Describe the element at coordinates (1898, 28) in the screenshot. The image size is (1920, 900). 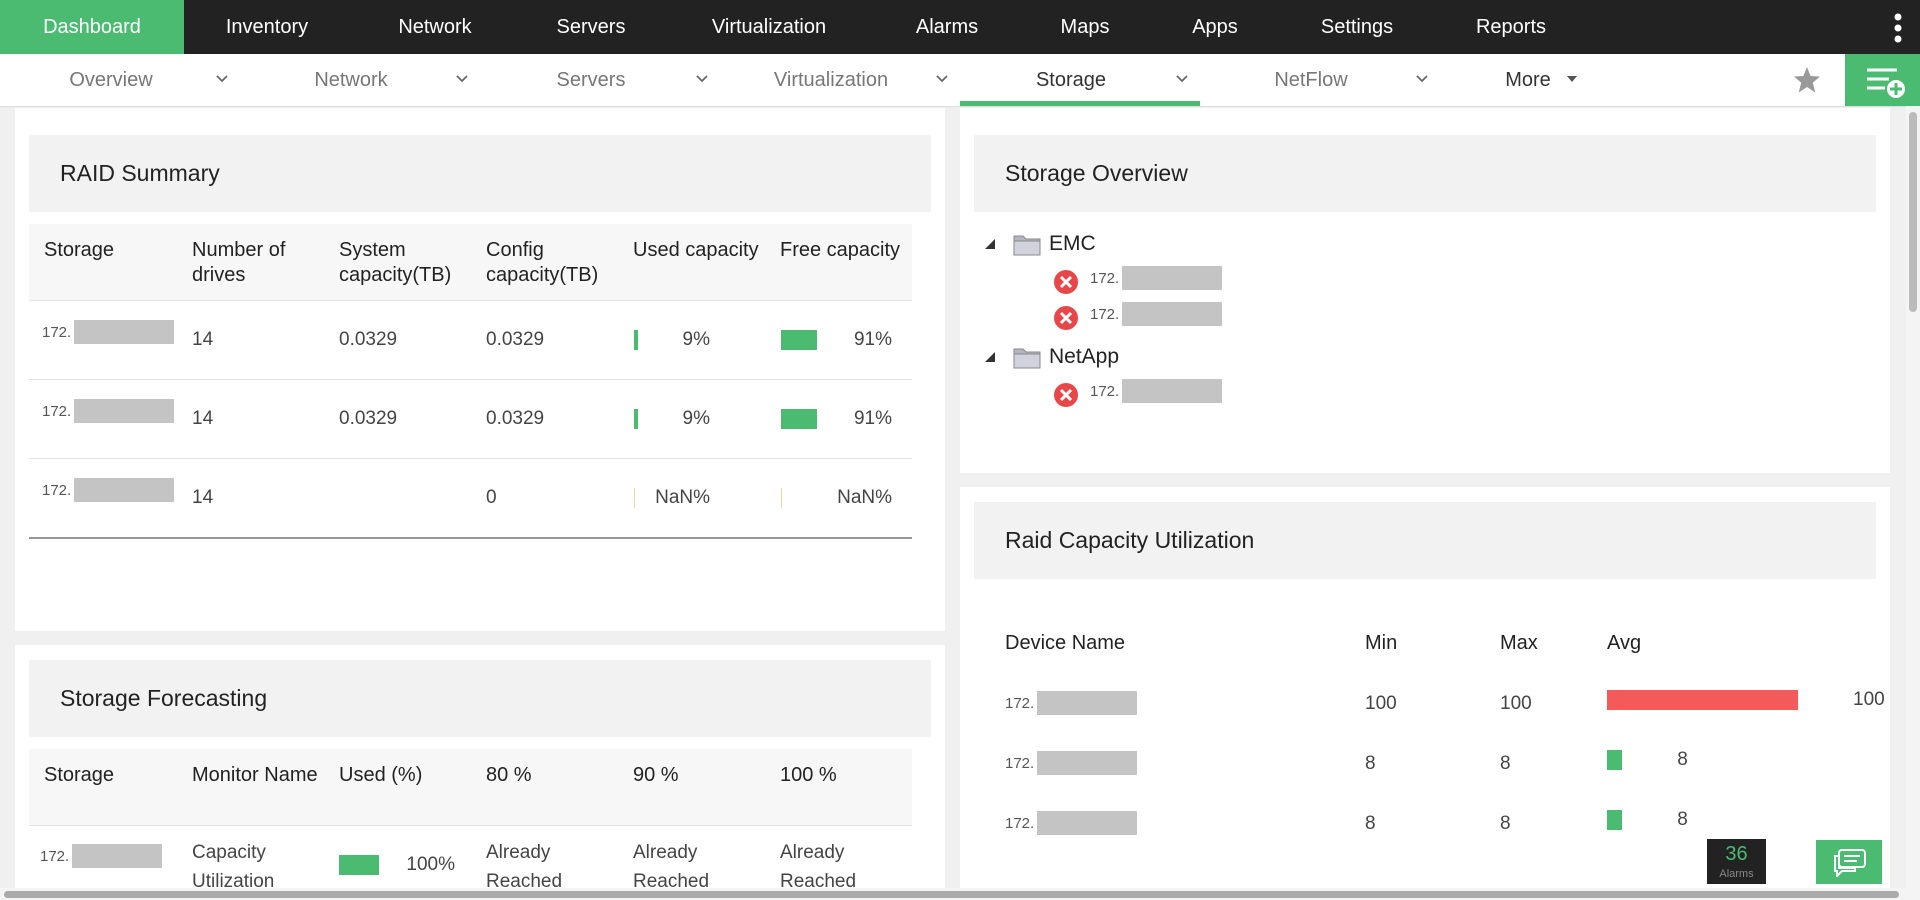
I see `menu-dots` at that location.